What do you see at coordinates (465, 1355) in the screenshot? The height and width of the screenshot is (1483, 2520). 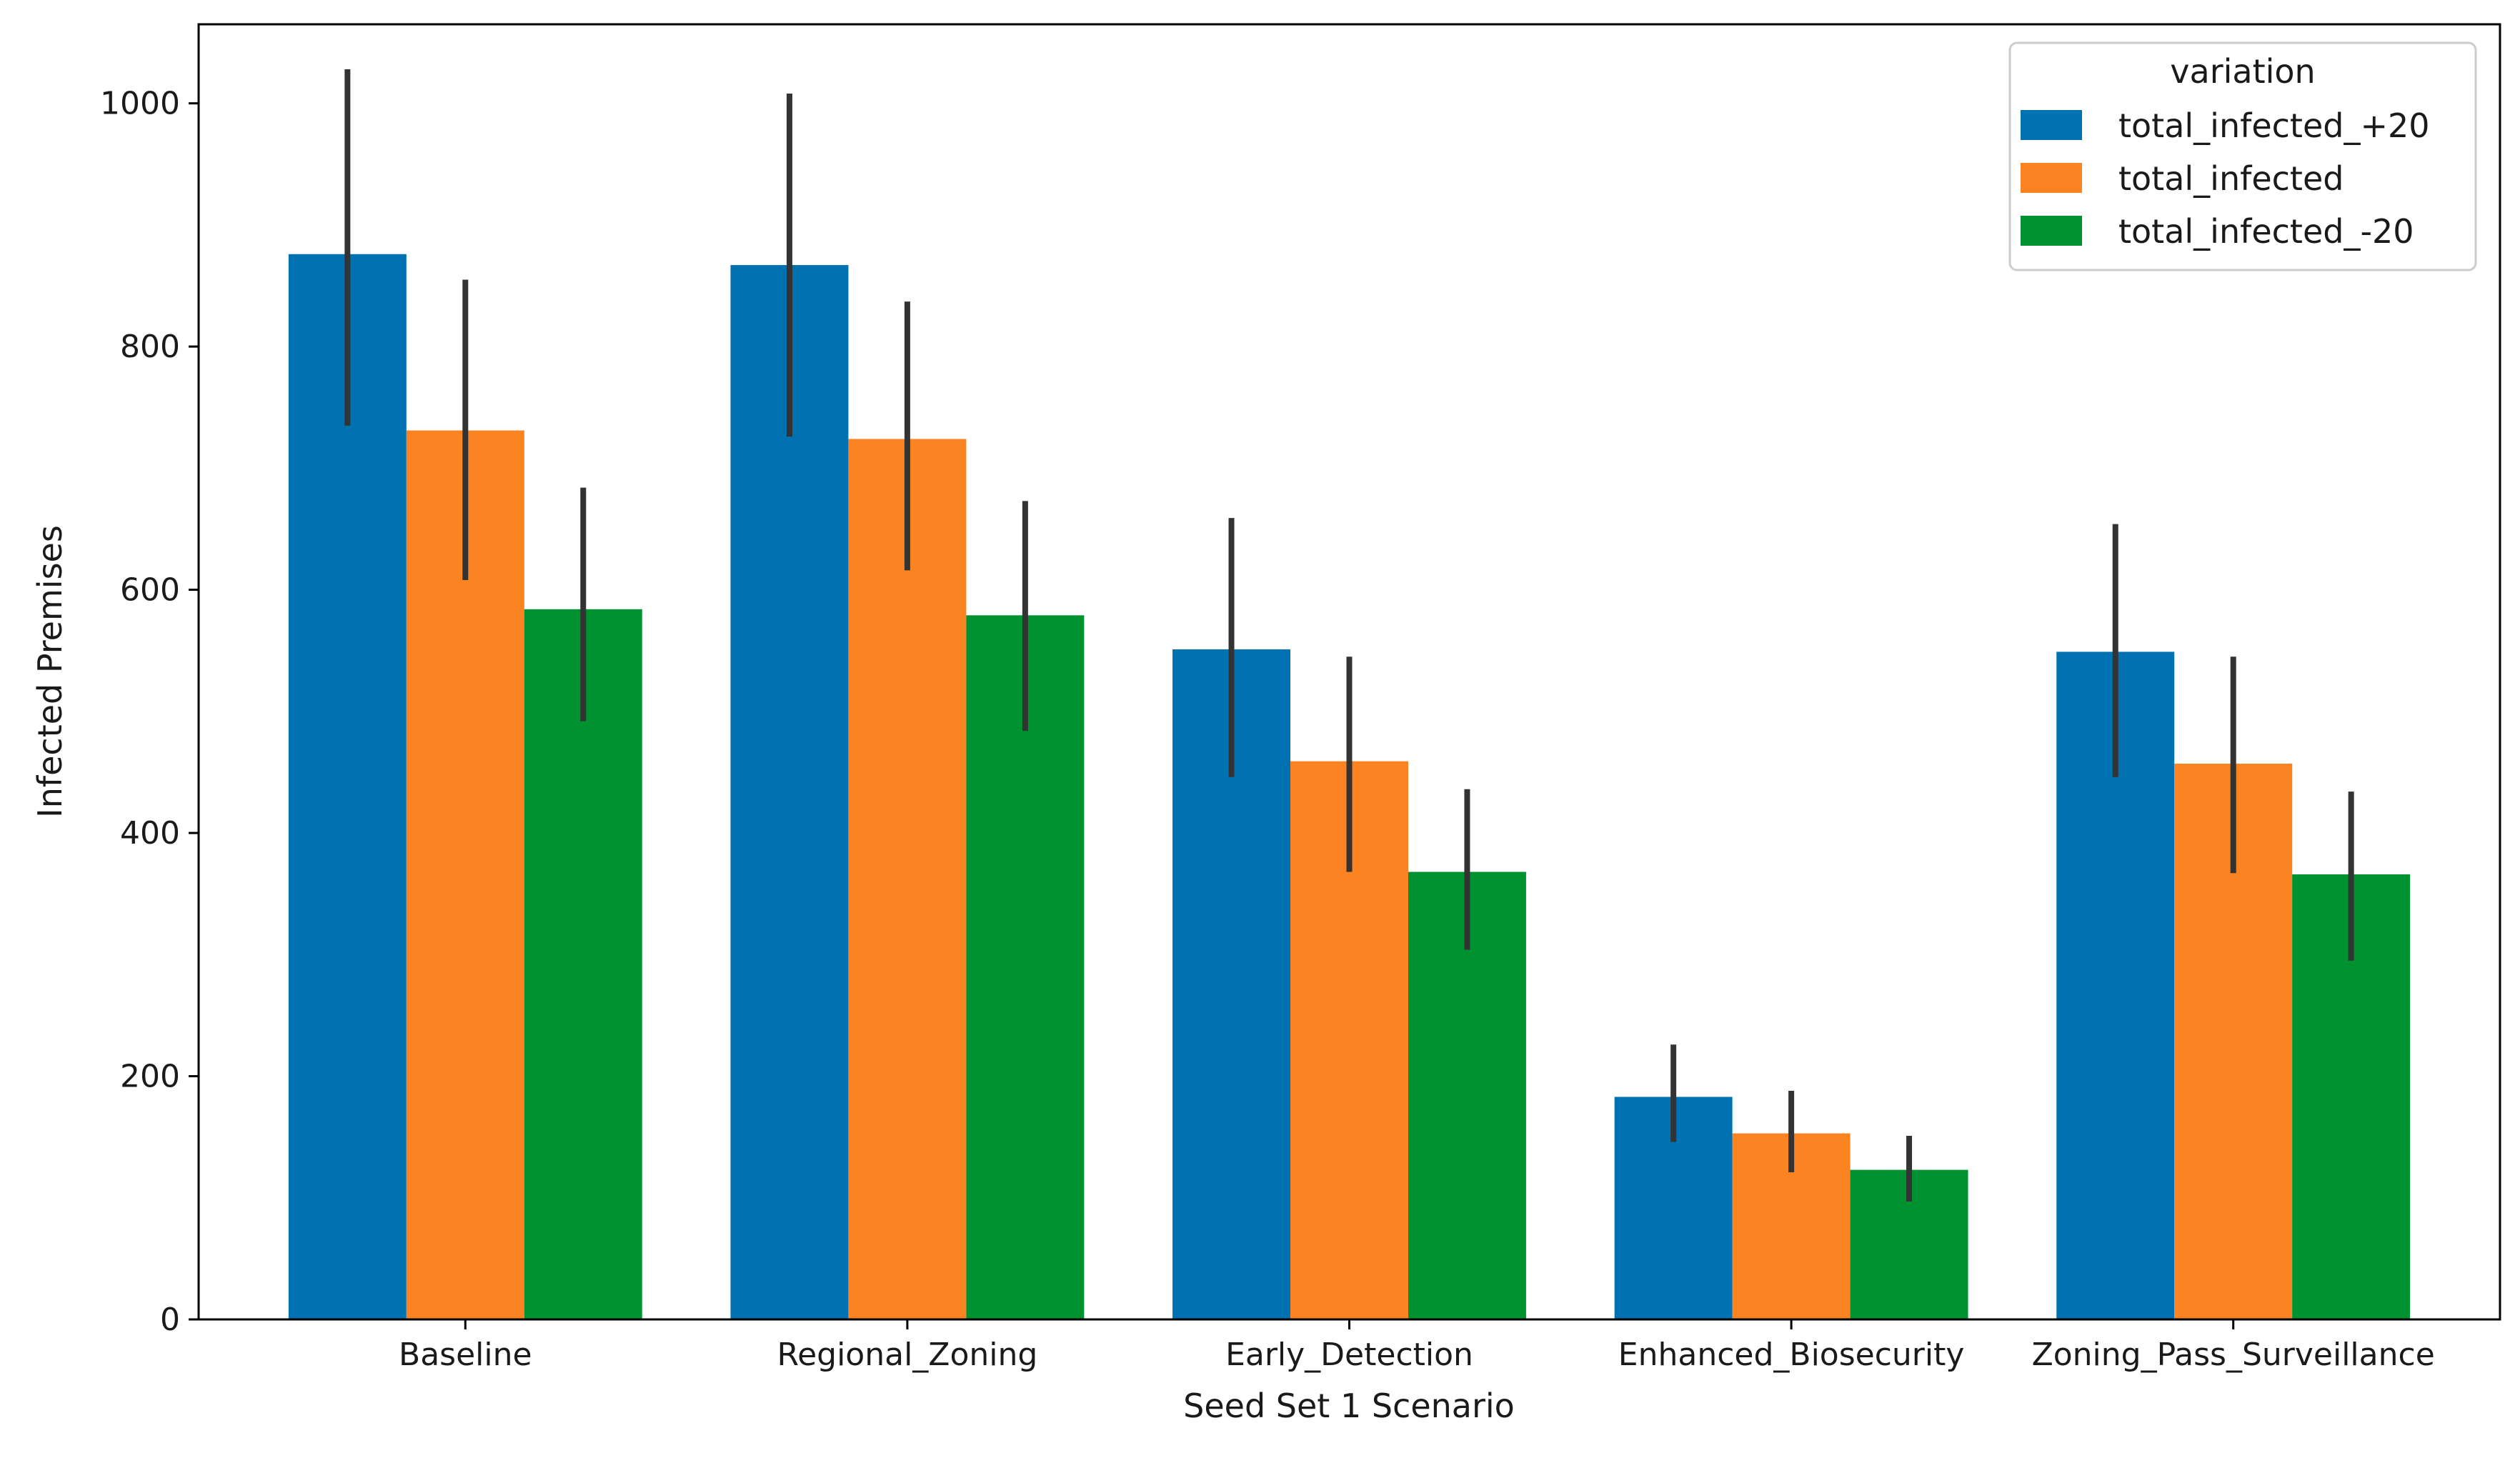 I see `x-tick-label: Baseline` at bounding box center [465, 1355].